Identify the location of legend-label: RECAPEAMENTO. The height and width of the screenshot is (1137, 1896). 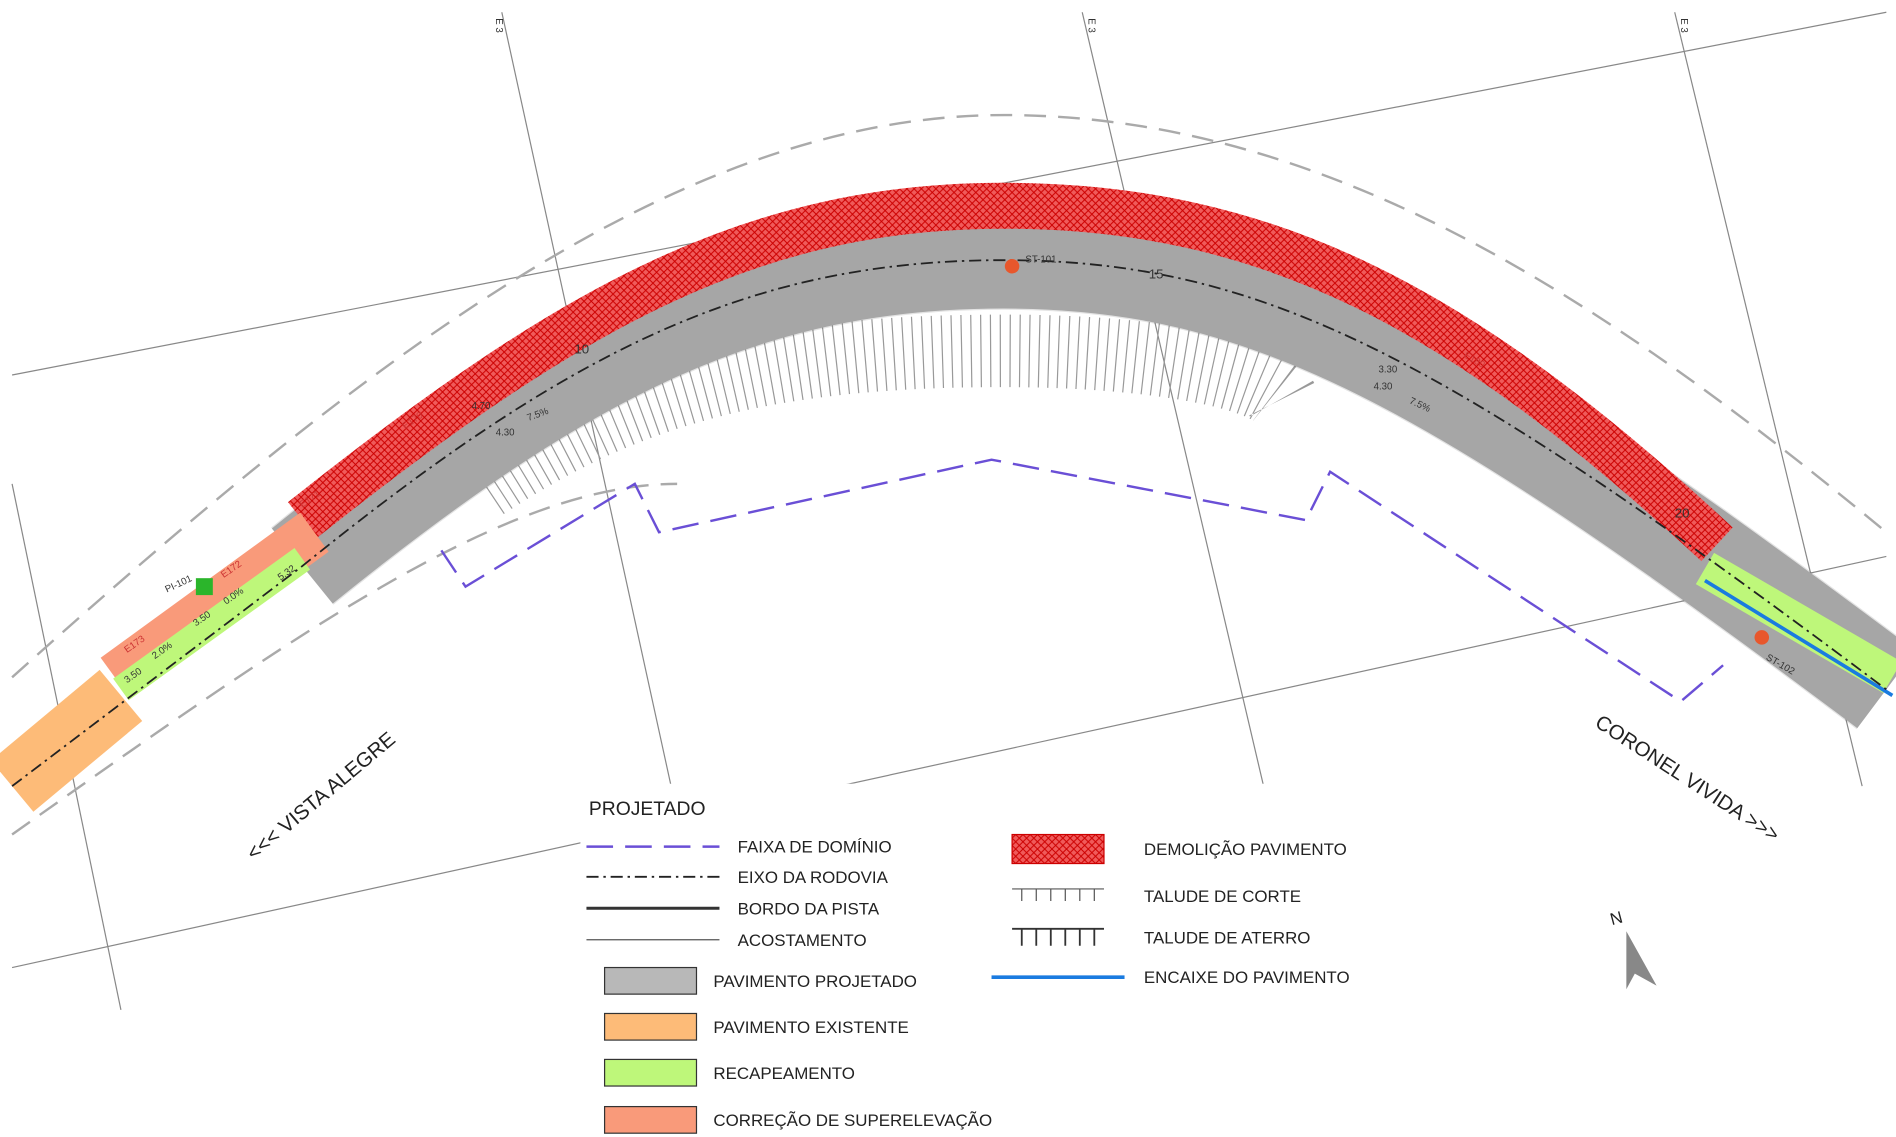
(784, 1073).